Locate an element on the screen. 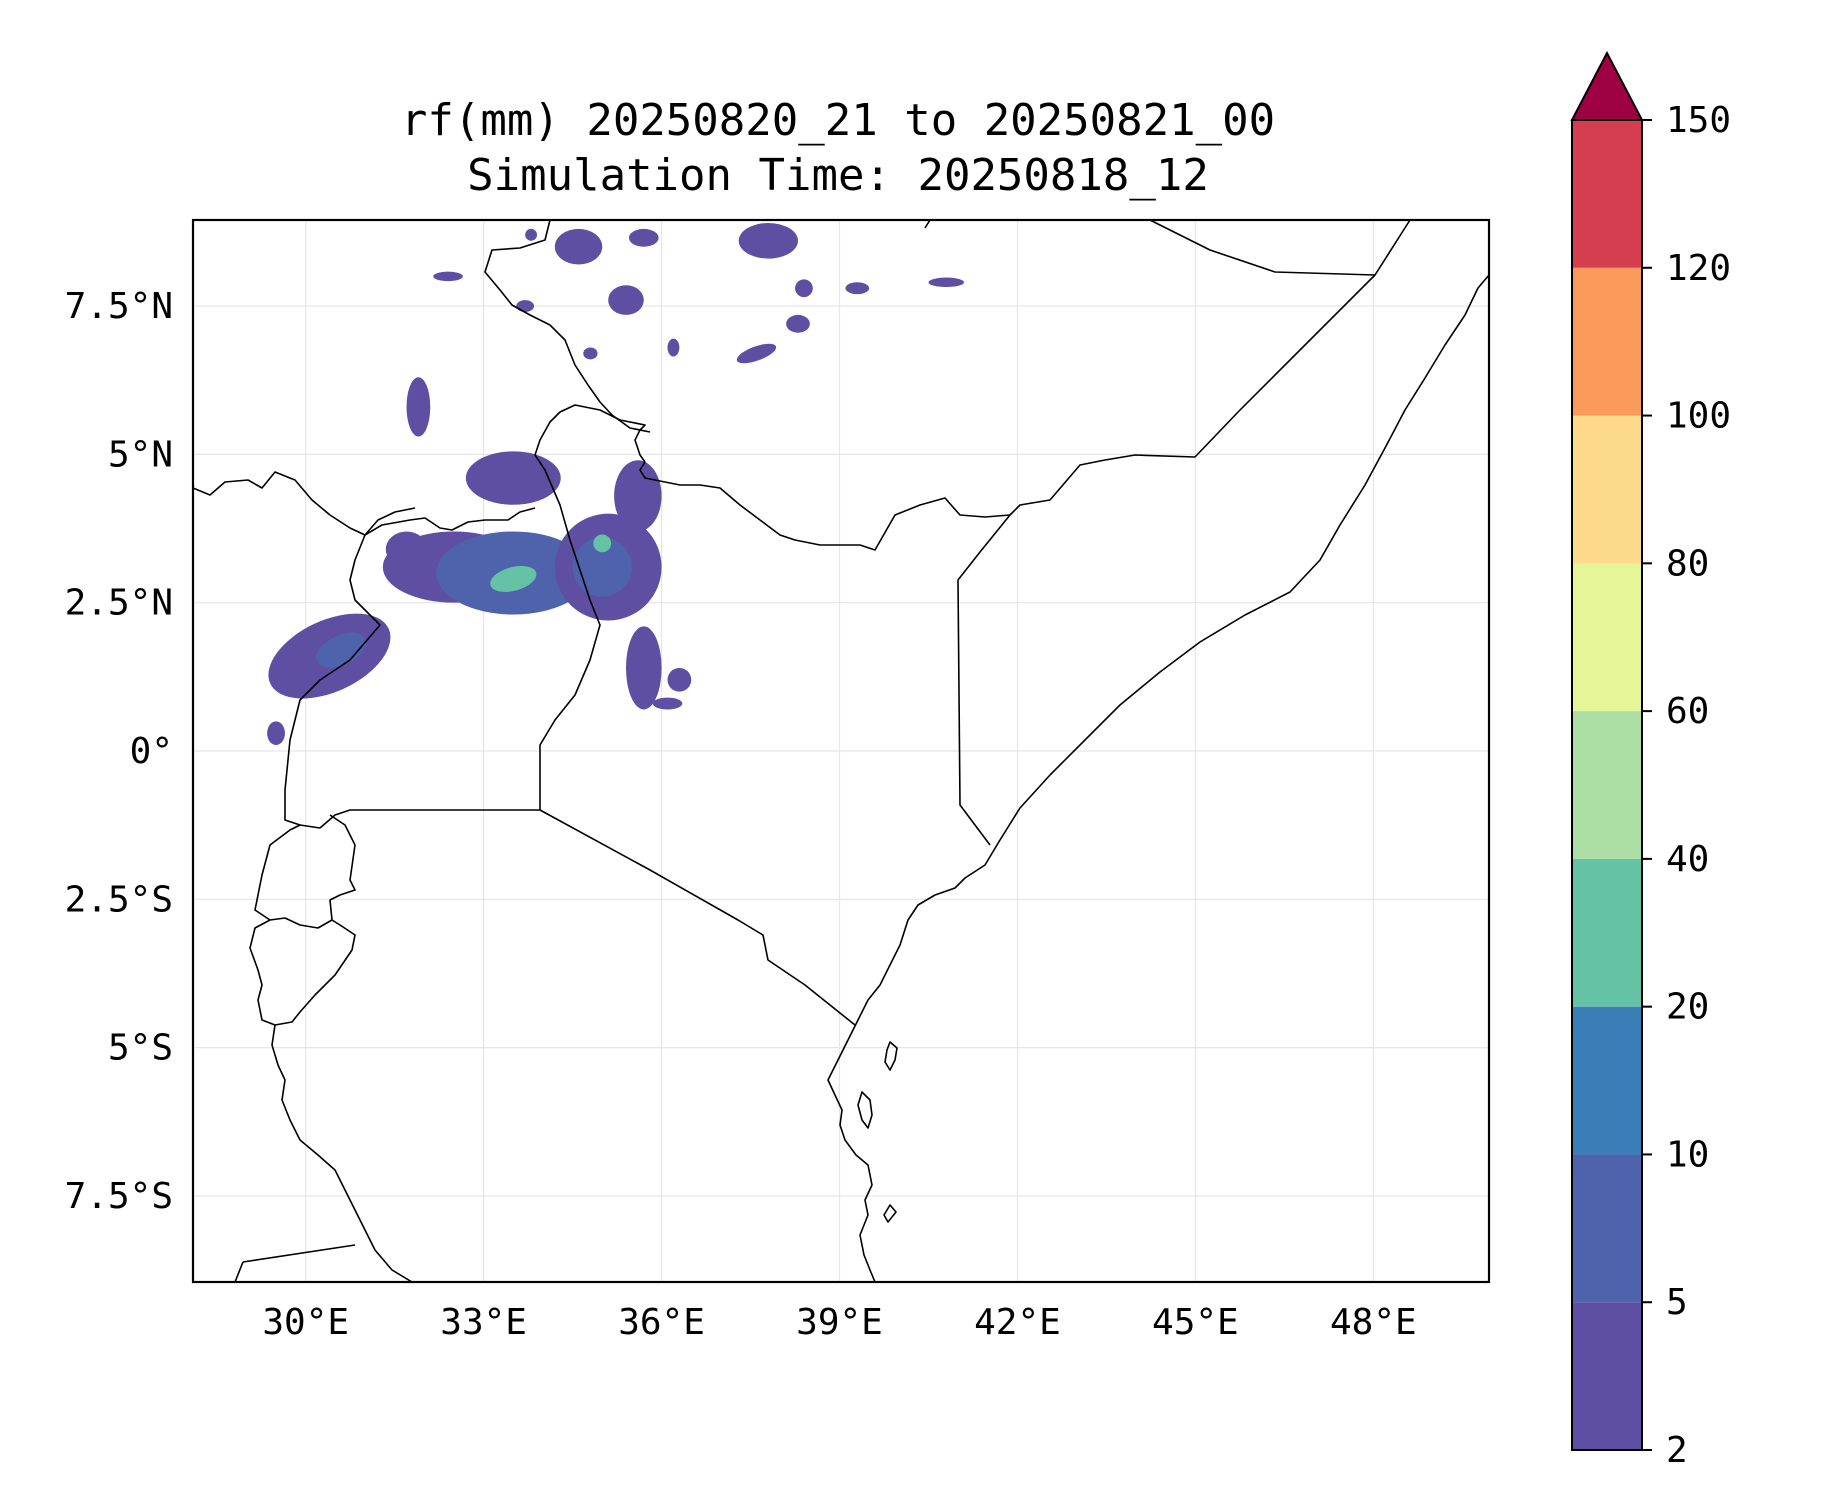  boundary-drc-tanzania is located at coordinates (342, 1153).